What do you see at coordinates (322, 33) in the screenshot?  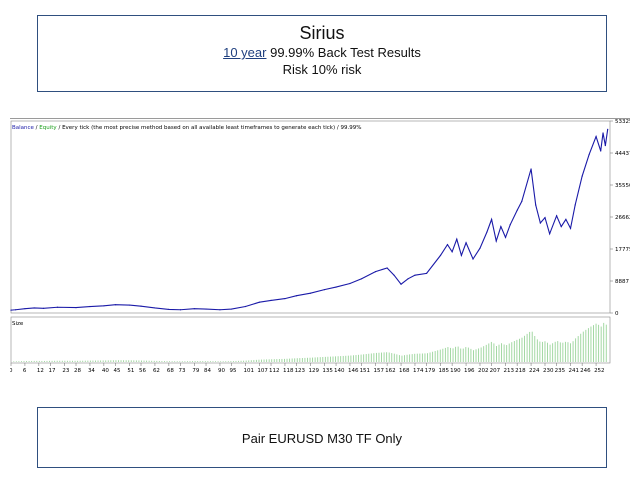 I see `report-title: Sirius` at bounding box center [322, 33].